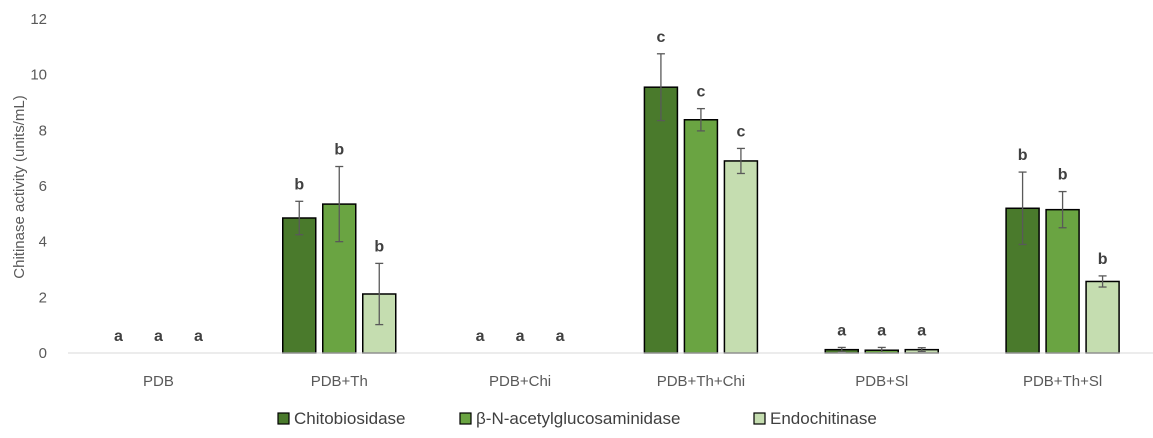 Image resolution: width=1153 pixels, height=438 pixels. I want to click on legend-label: Chitobiosidase, so click(350, 418).